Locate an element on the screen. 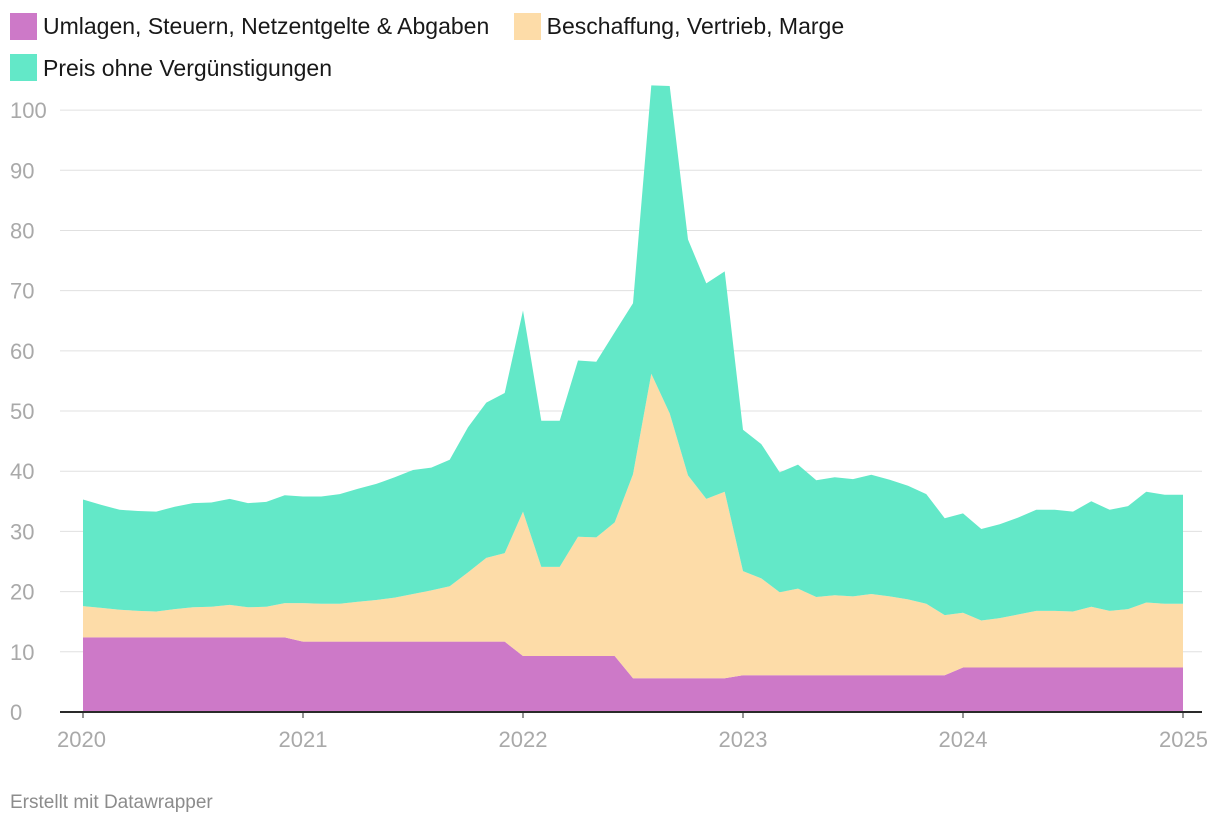 This screenshot has height=830, width=1220. legend-item-umlagen: Umlagen, Steuern, Netzentgelte & Abgaben is located at coordinates (249, 26).